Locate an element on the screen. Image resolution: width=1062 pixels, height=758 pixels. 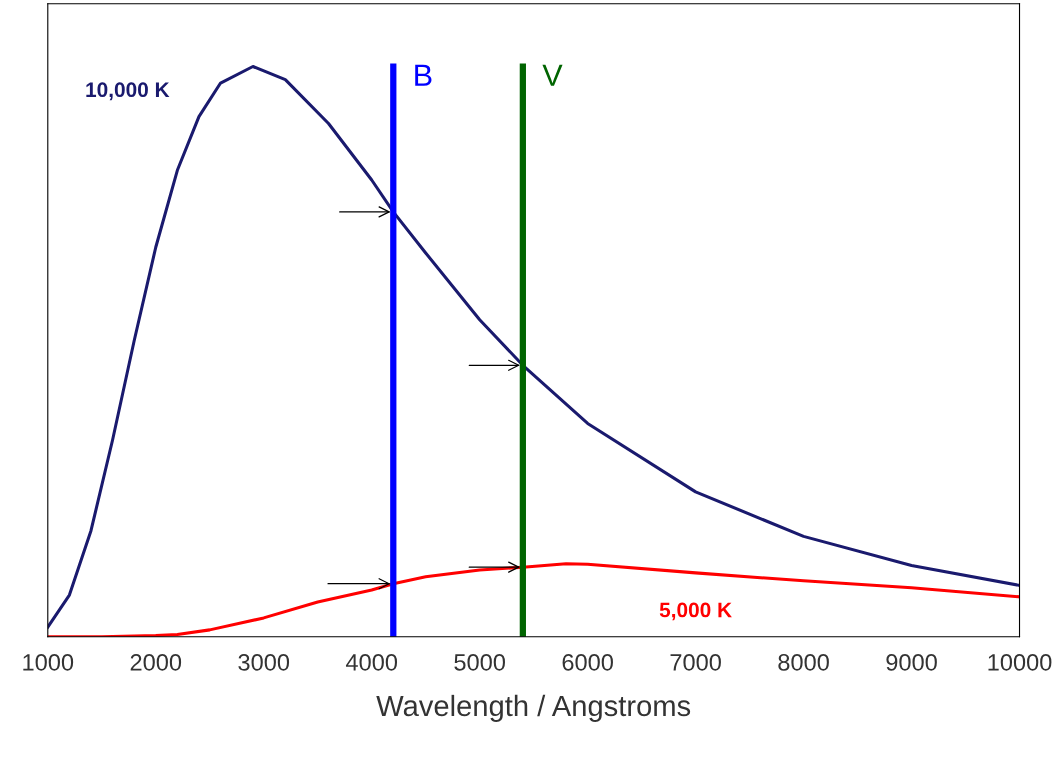
ref-line-label: V is located at coordinates (552, 75).